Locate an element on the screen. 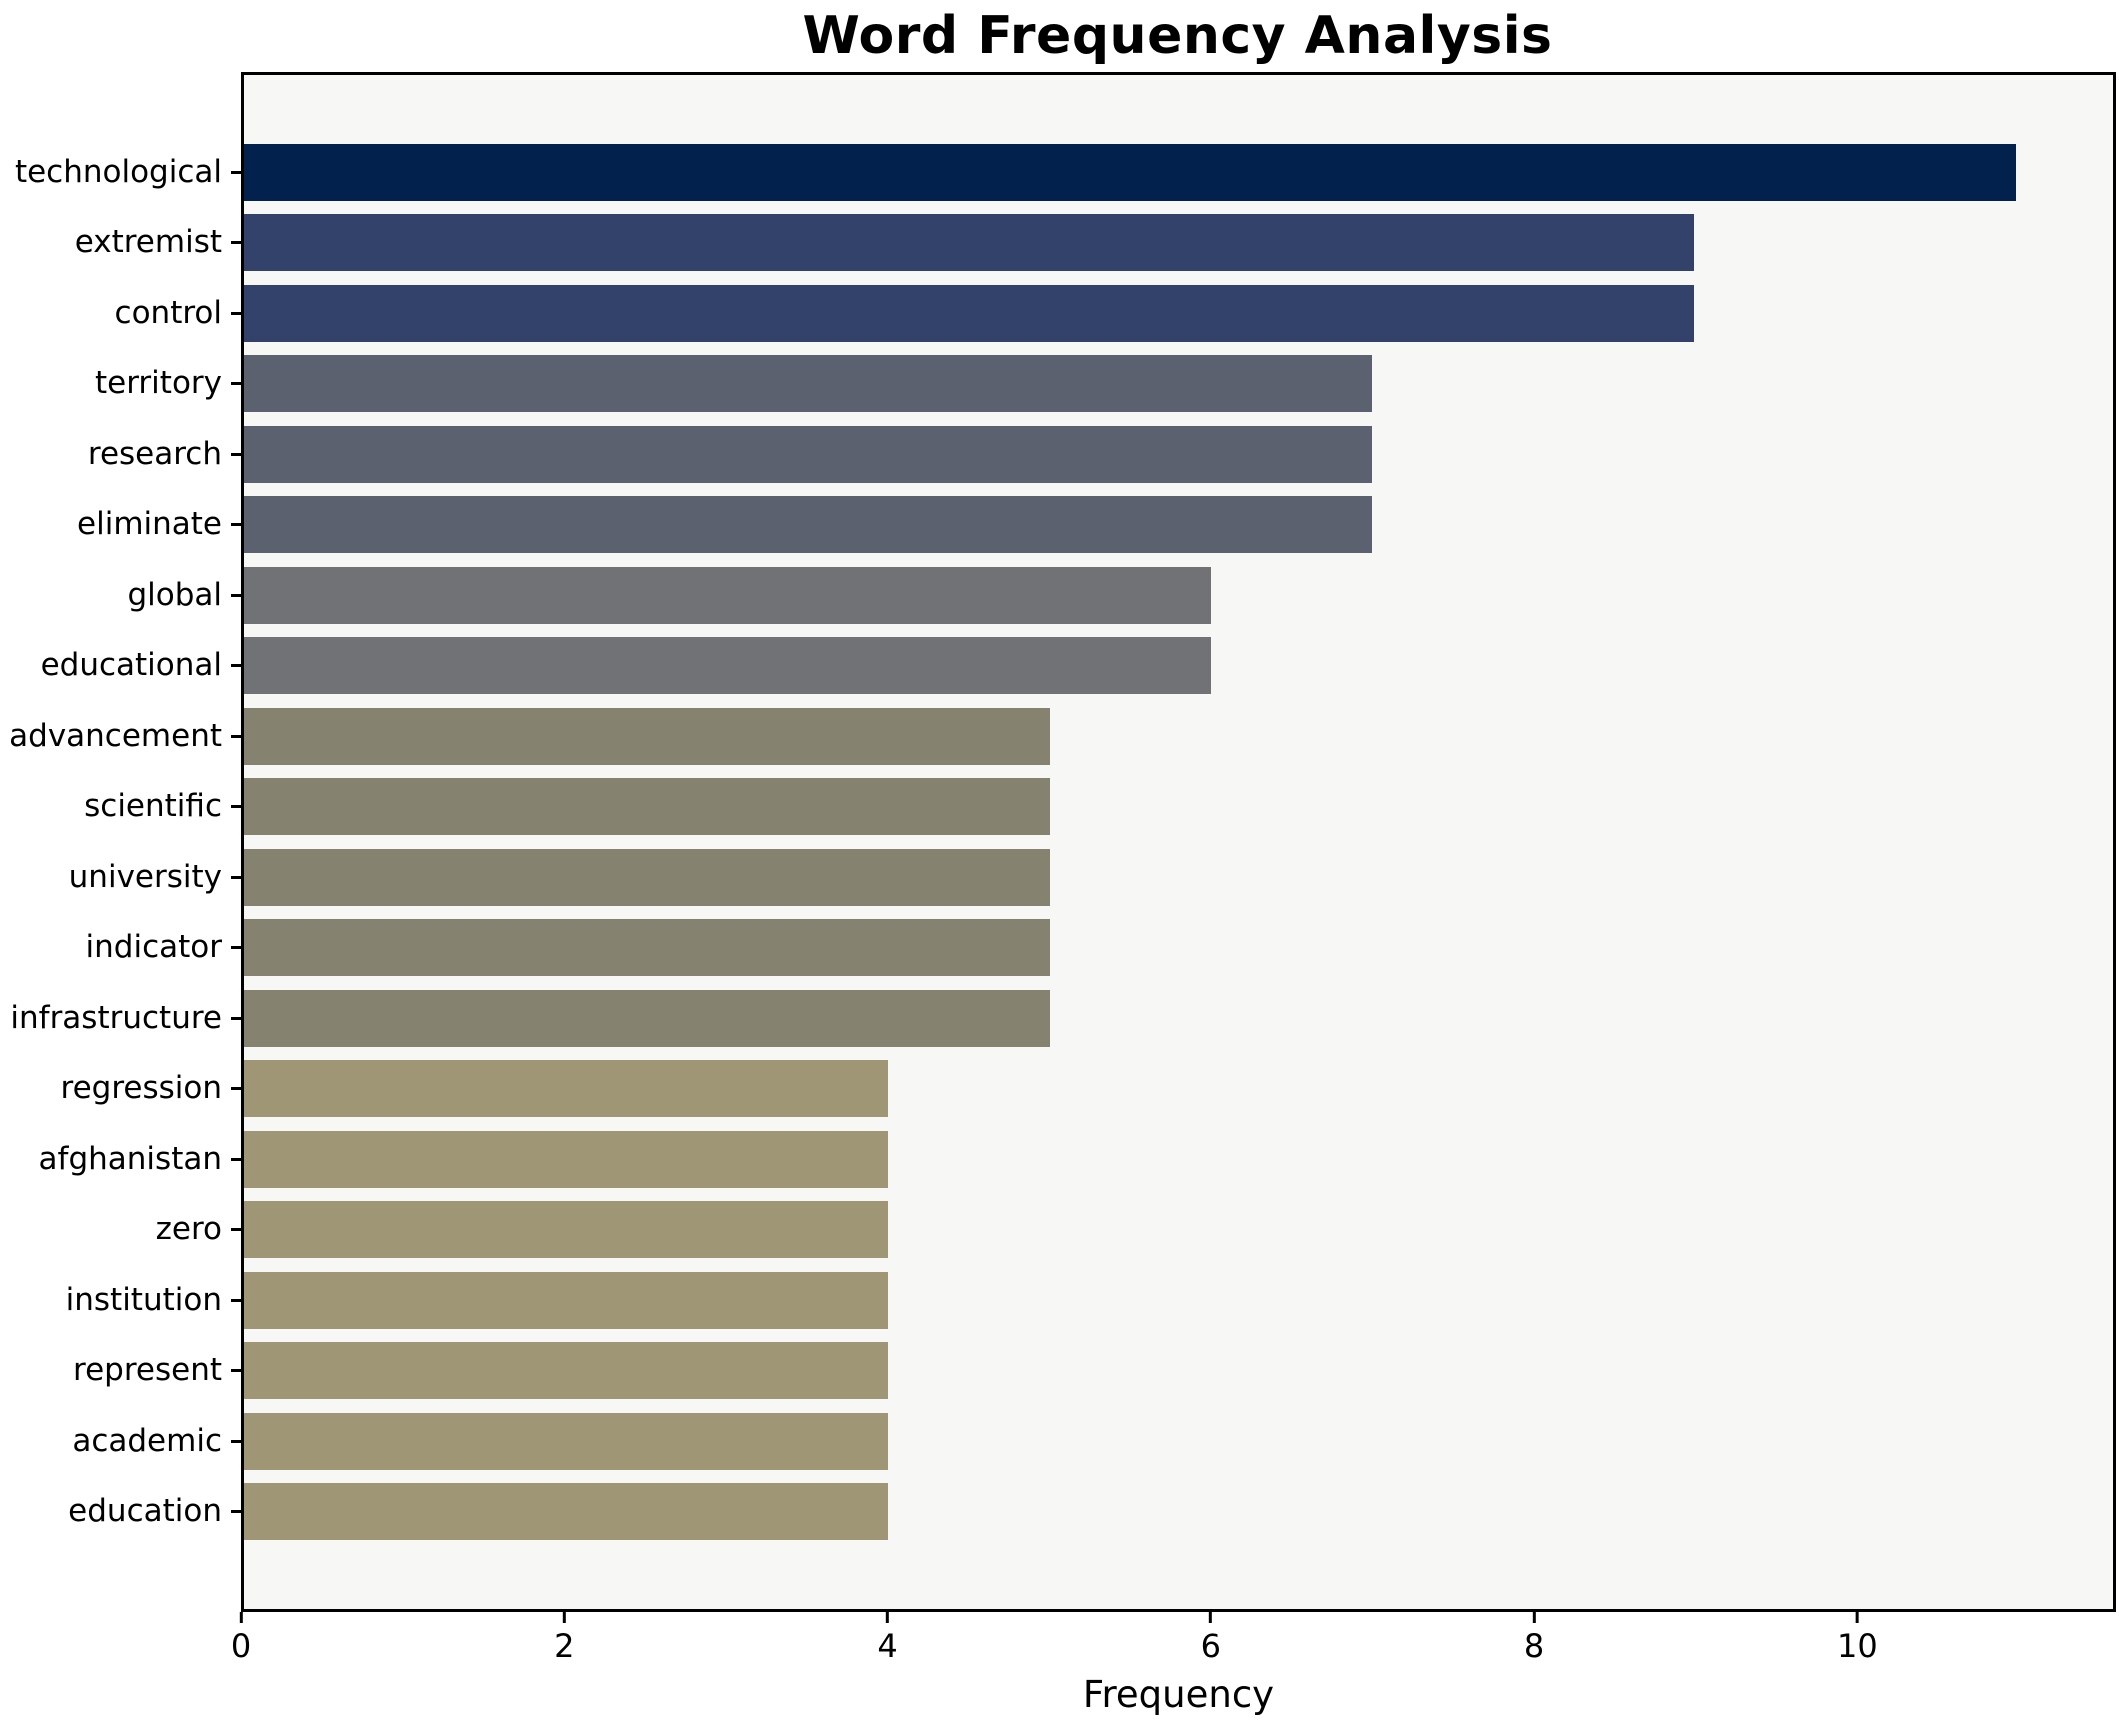 The image size is (2119, 1722). y-tick-label-infrastructure: infrastructure is located at coordinates (116, 1017).